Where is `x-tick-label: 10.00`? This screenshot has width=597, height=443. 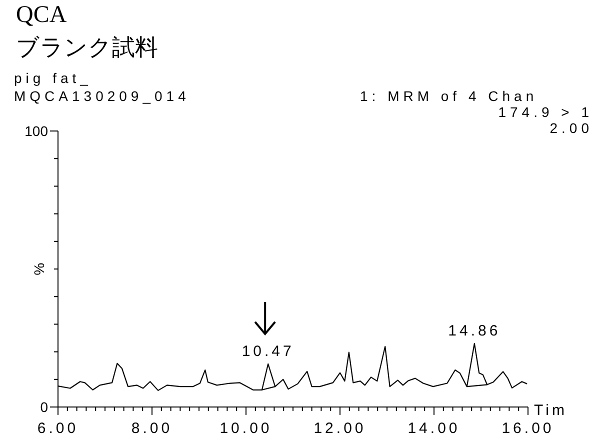 x-tick-label: 10.00 is located at coordinates (246, 428).